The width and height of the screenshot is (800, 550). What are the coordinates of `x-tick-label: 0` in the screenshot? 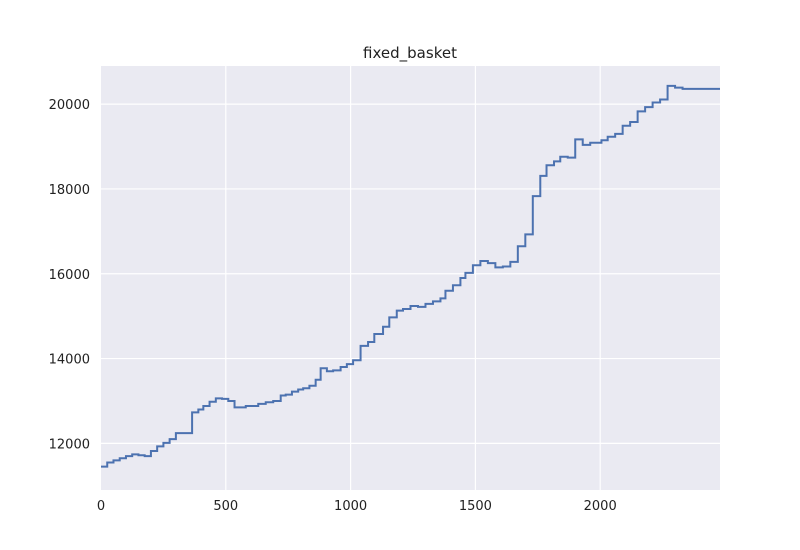 It's located at (101, 506).